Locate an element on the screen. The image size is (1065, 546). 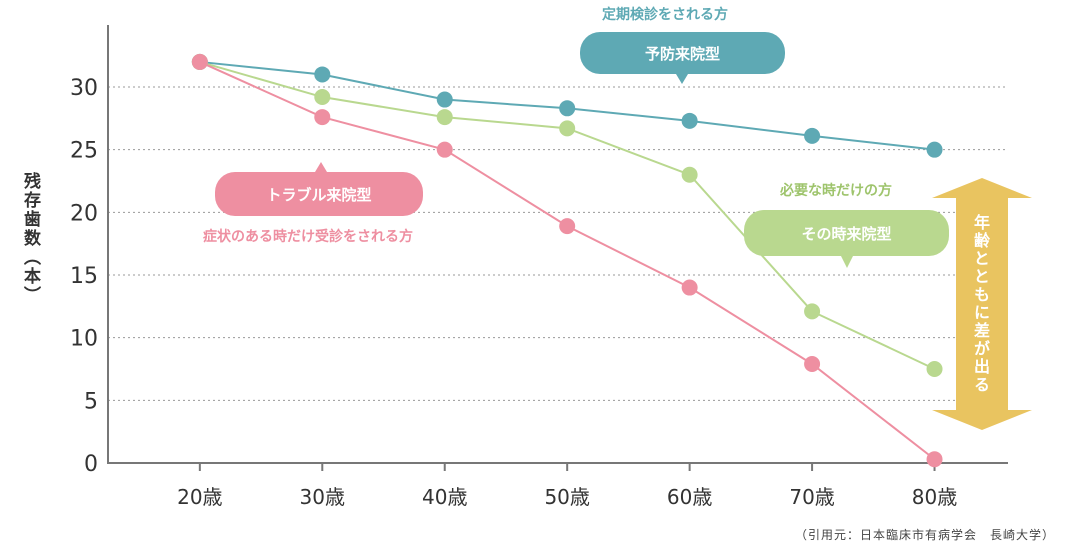
y-tick-label: 5 is located at coordinates (91, 401).